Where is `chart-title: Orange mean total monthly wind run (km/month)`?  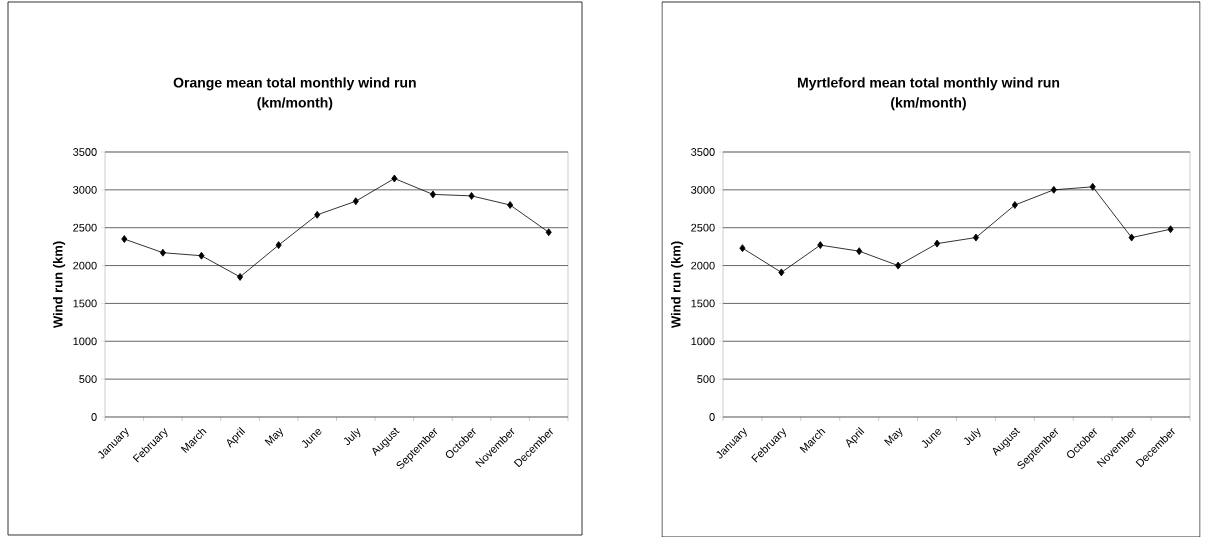
chart-title: Orange mean total monthly wind run (km/month) is located at coordinates (294, 94).